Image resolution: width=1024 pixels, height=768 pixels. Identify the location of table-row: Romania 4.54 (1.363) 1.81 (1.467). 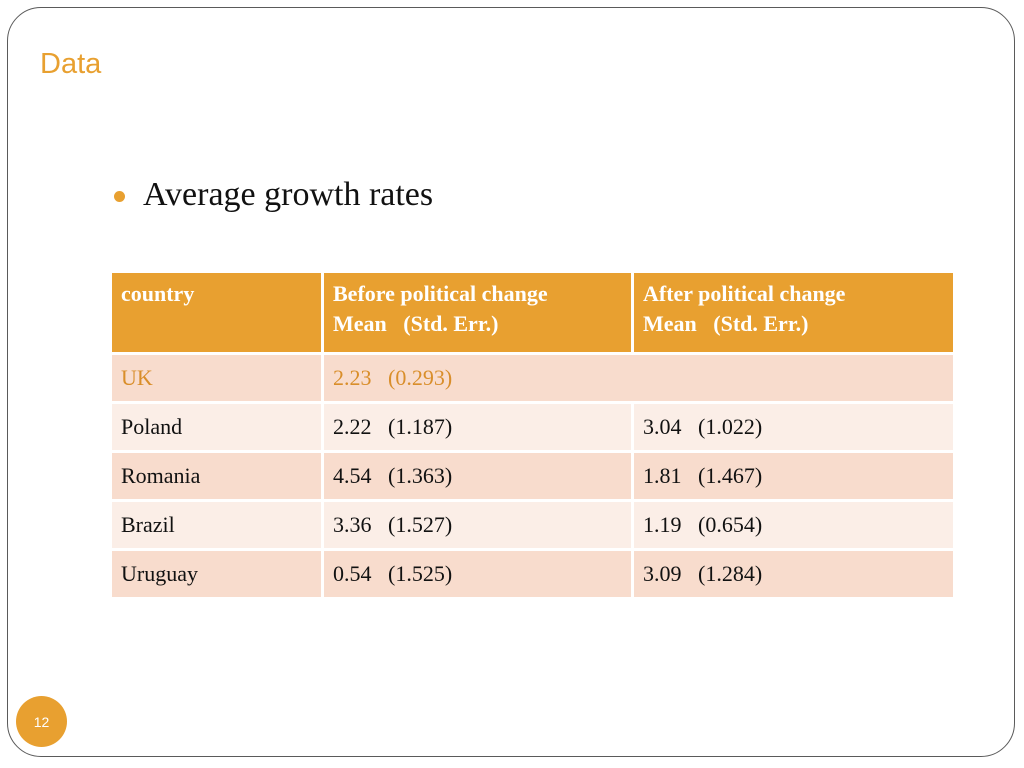
(532, 476).